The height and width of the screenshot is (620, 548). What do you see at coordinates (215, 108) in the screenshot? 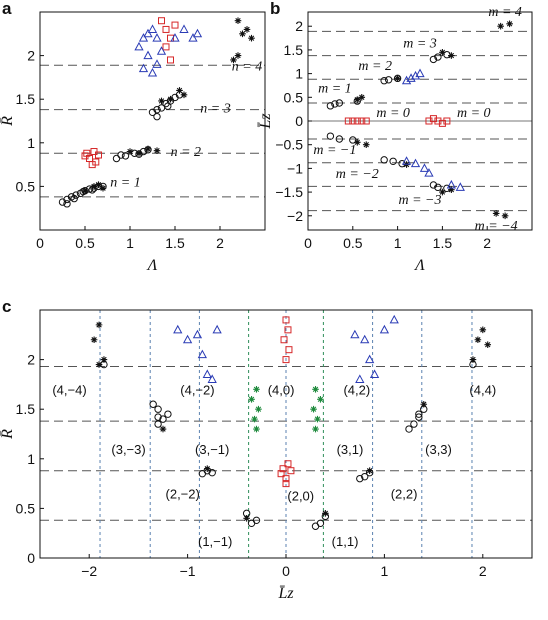
I see `annotation: n = 3` at bounding box center [215, 108].